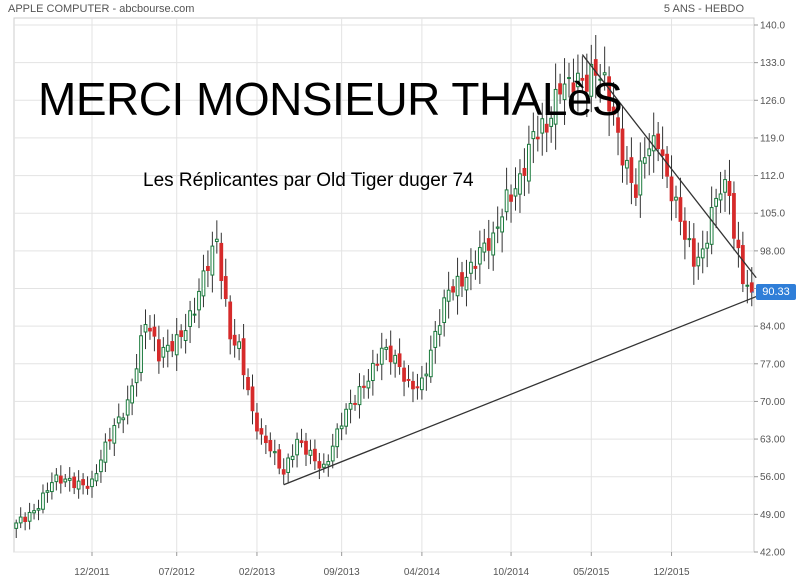 The width and height of the screenshot is (800, 580). Describe the element at coordinates (772, 63) in the screenshot. I see `y-tick-label: 133.0` at that location.